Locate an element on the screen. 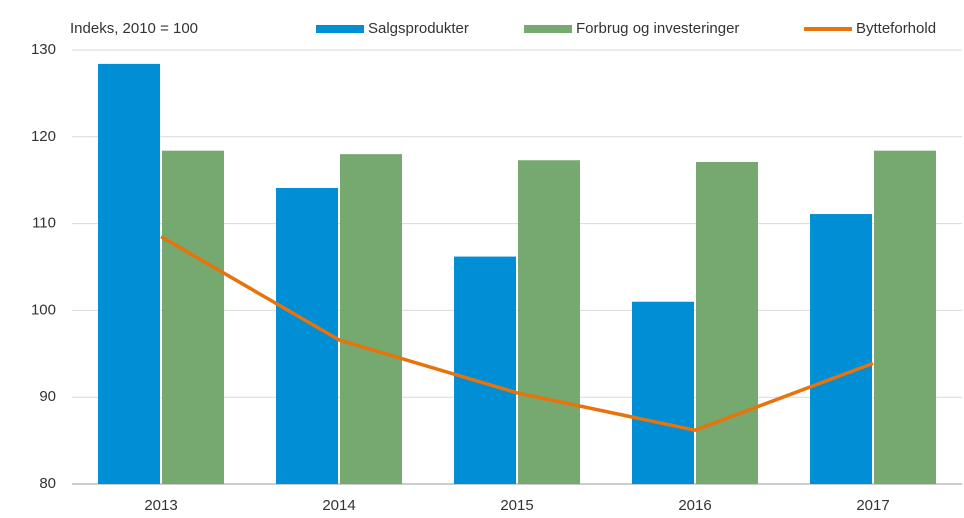 Image resolution: width=964 pixels, height=518 pixels. y-tick-label: 130 is located at coordinates (43, 49).